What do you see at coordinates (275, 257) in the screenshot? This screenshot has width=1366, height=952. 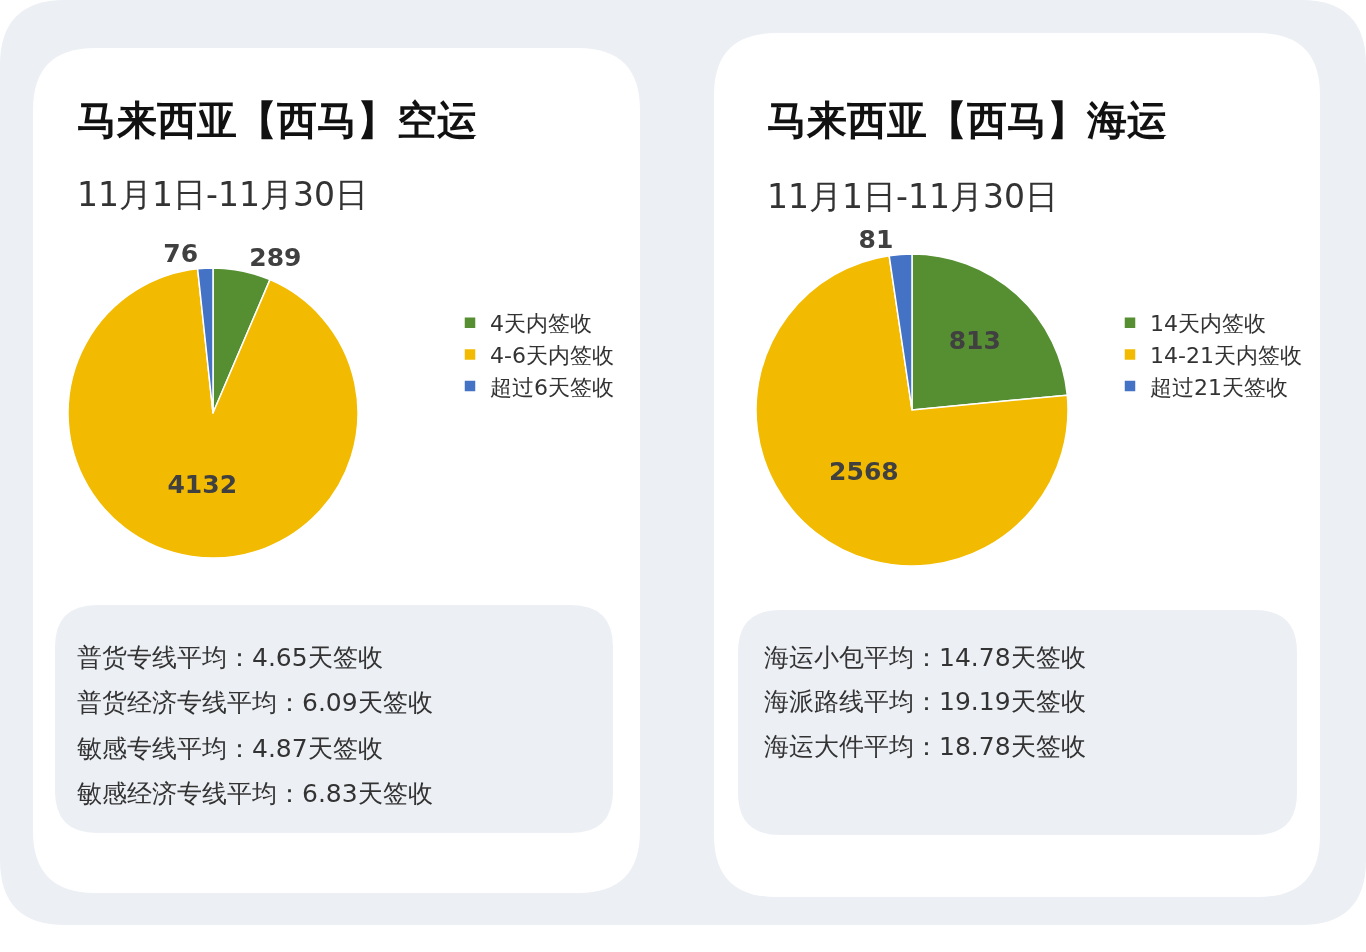 I see `data-label: 289` at bounding box center [275, 257].